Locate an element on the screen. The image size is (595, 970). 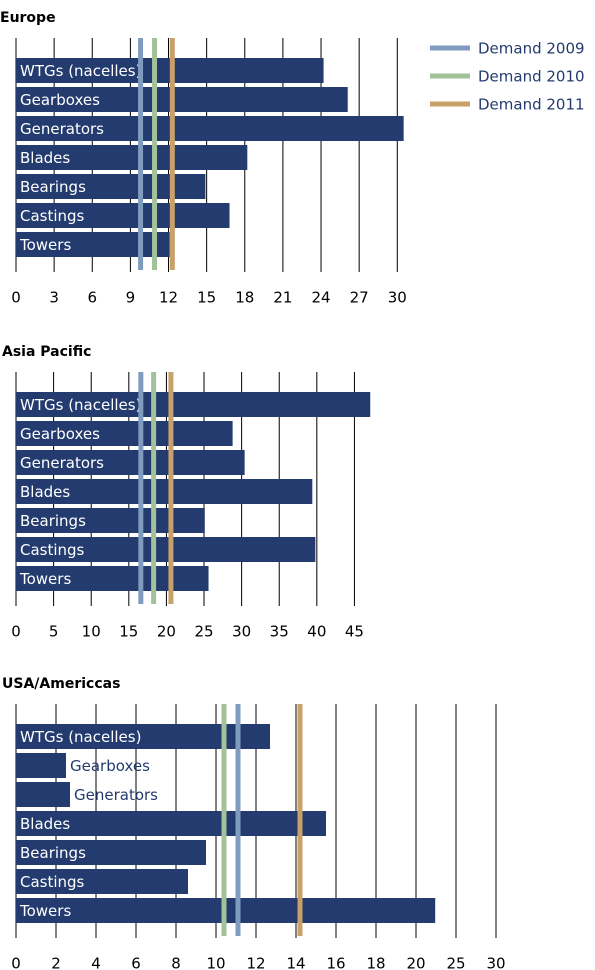
x-tick-label: 8 is located at coordinates (176, 962).